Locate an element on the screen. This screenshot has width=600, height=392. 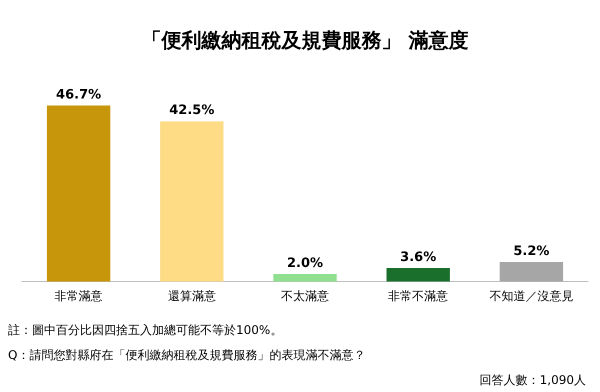
text: Q：請問您對縣府在「便利繳納租稅及規費服務」的表現滿不滿意？ is located at coordinates (187, 355).